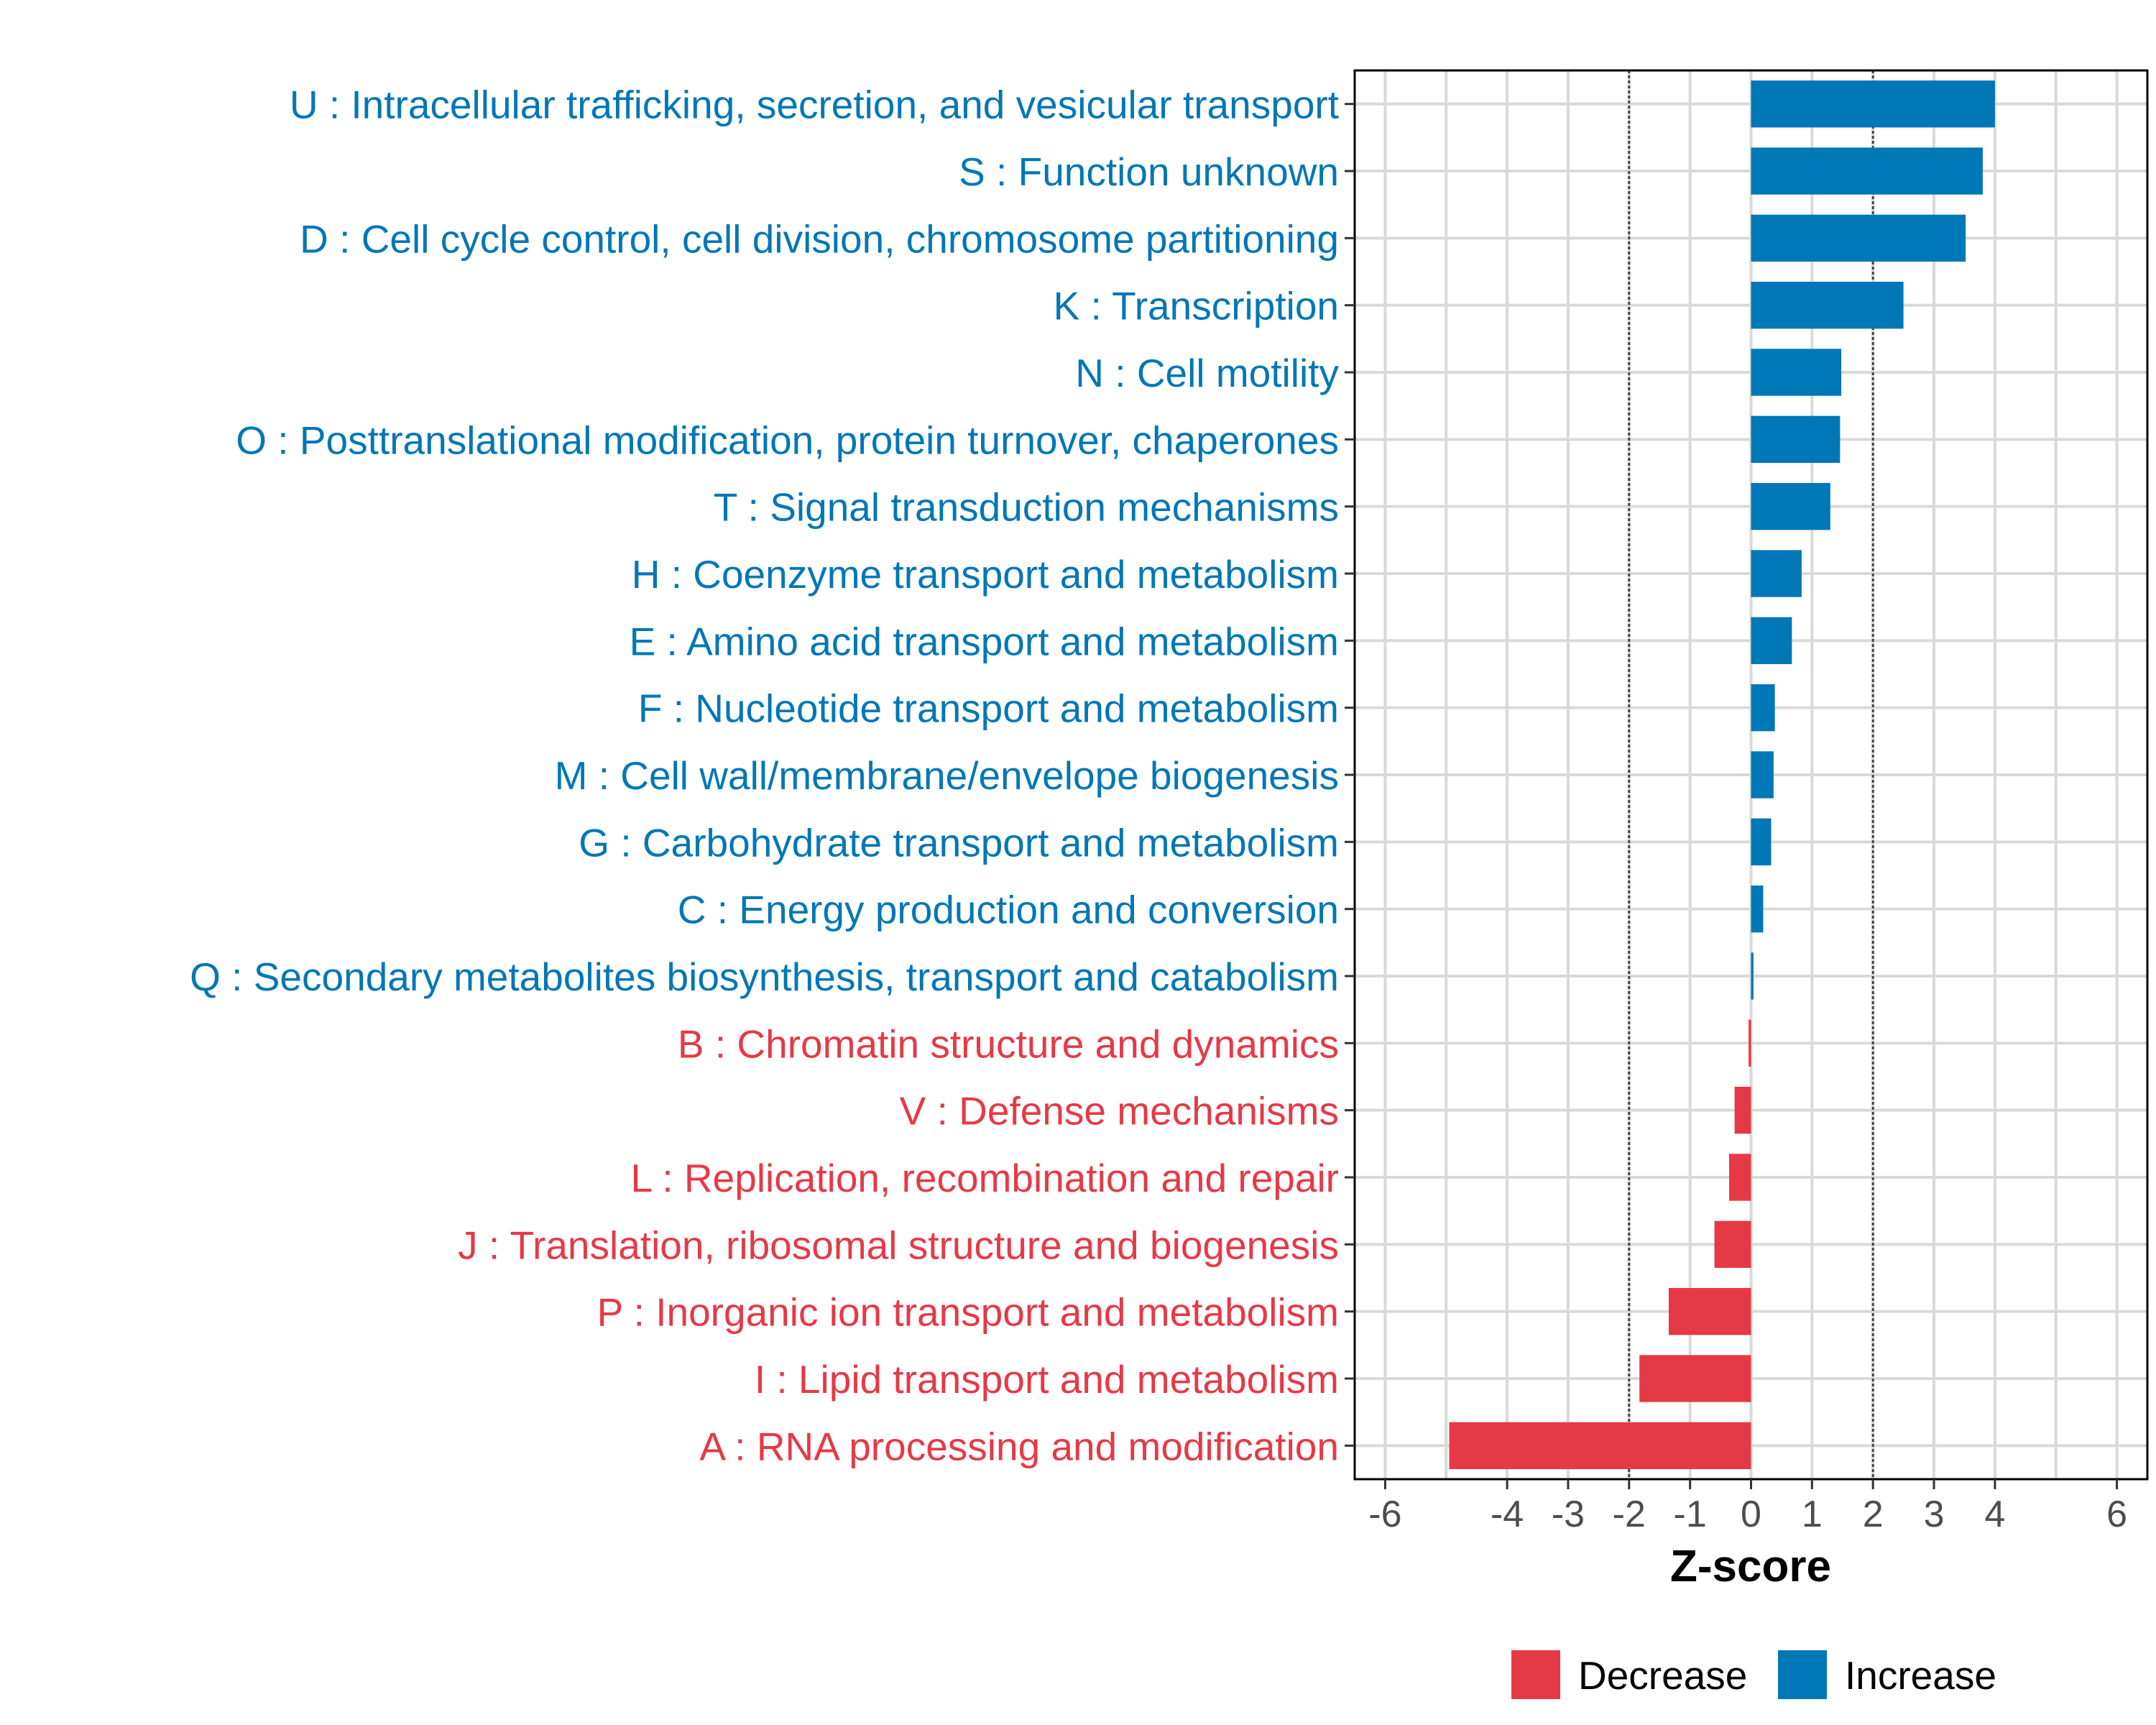 The image size is (2156, 1725). Describe the element at coordinates (985, 574) in the screenshot. I see `category-label: H : Coenzyme transport and metabolism` at that location.